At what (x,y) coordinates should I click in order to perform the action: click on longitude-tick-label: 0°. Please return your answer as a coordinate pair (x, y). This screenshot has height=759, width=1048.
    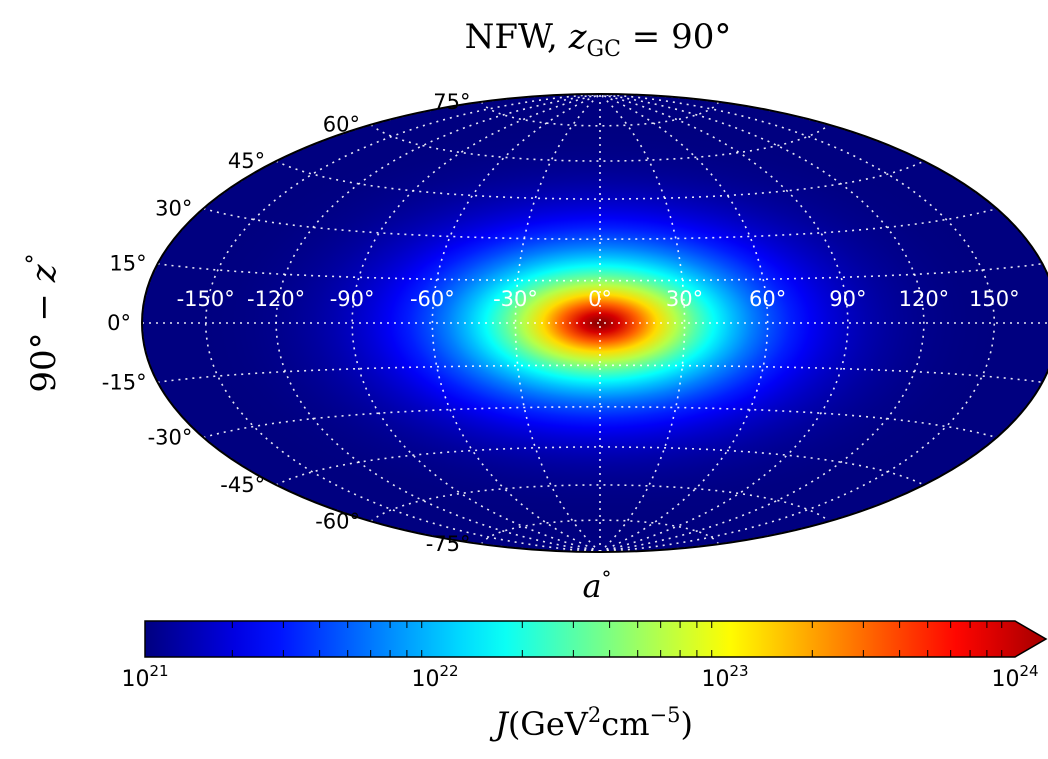
    Looking at the image, I should click on (600, 299).